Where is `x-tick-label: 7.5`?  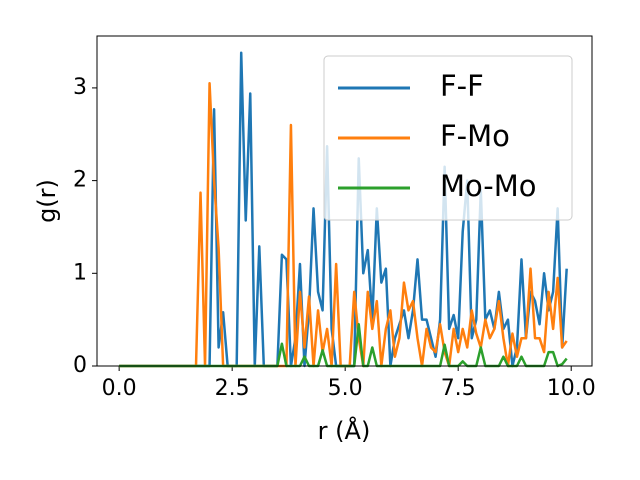 x-tick-label: 7.5 is located at coordinates (458, 388).